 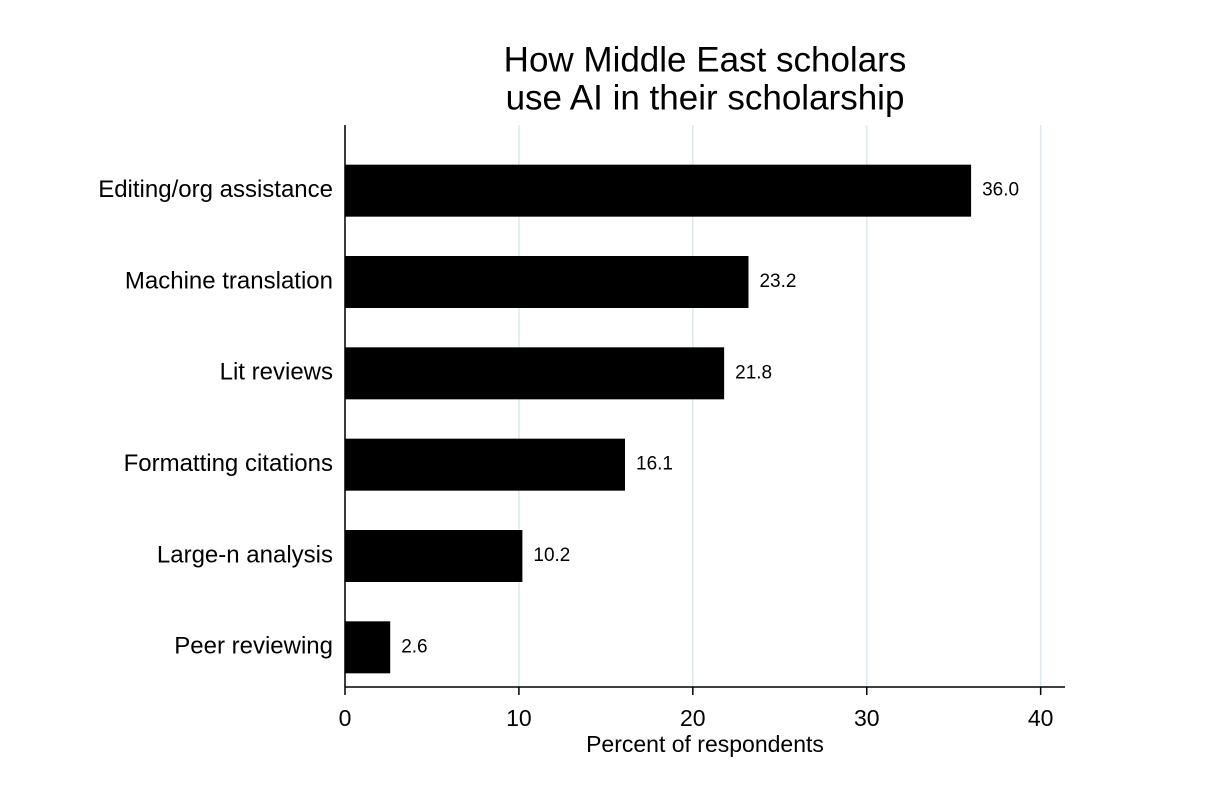 What do you see at coordinates (276, 372) in the screenshot?
I see `y-tick-label: Lit reviews` at bounding box center [276, 372].